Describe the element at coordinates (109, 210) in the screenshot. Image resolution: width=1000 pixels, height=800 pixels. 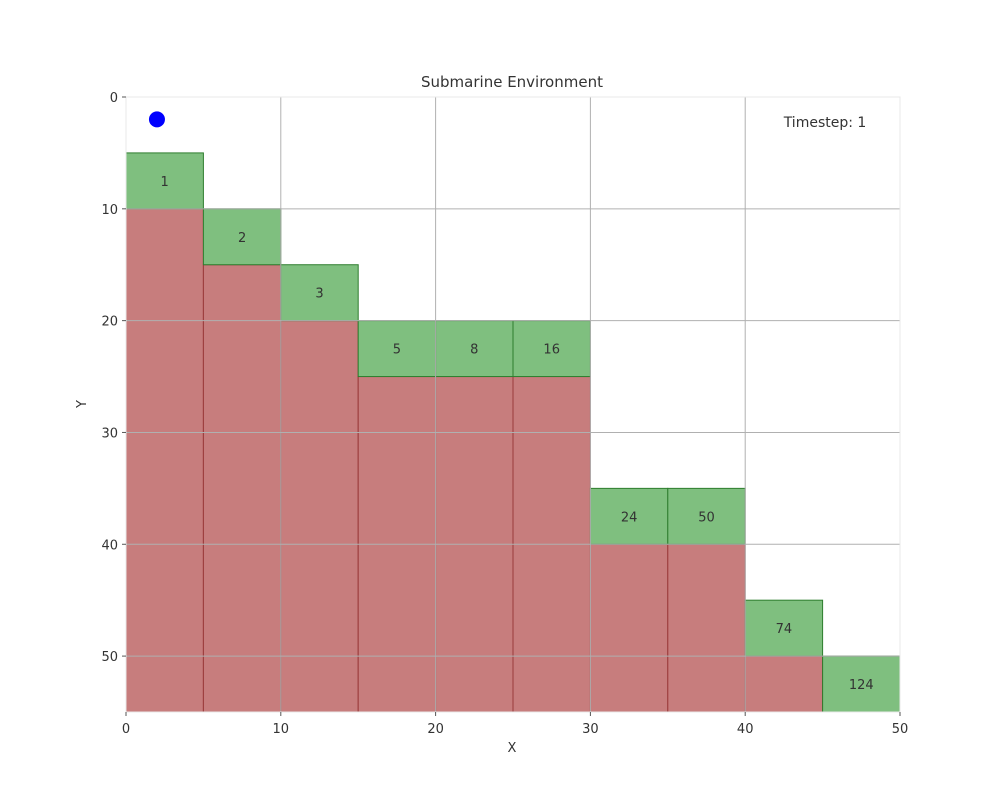
I see `y-tick-label: 10` at that location.